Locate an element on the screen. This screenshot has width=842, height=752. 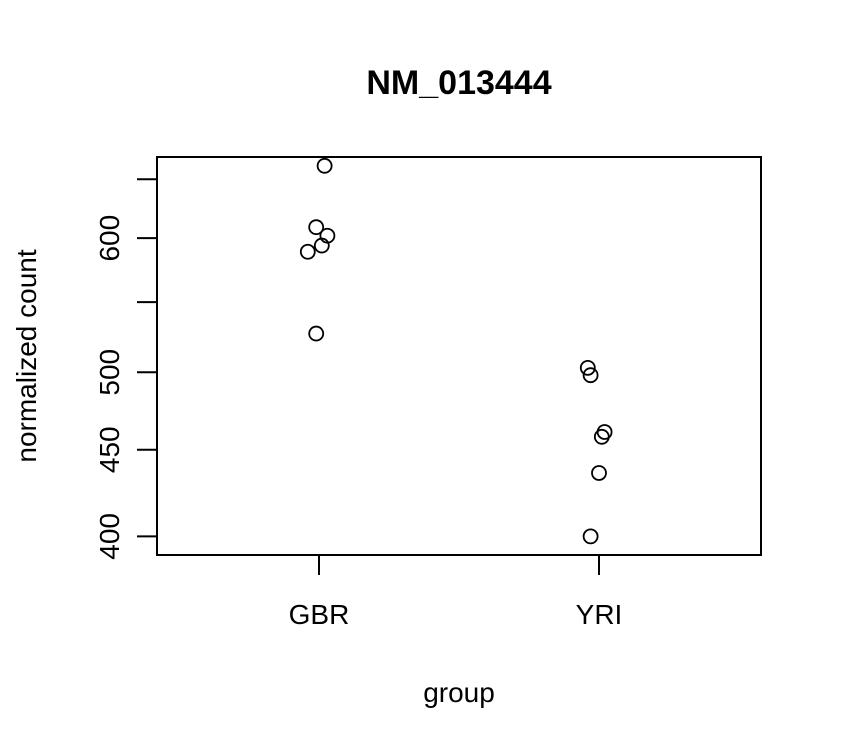
x-tick-label: GBR is located at coordinates (319, 614).